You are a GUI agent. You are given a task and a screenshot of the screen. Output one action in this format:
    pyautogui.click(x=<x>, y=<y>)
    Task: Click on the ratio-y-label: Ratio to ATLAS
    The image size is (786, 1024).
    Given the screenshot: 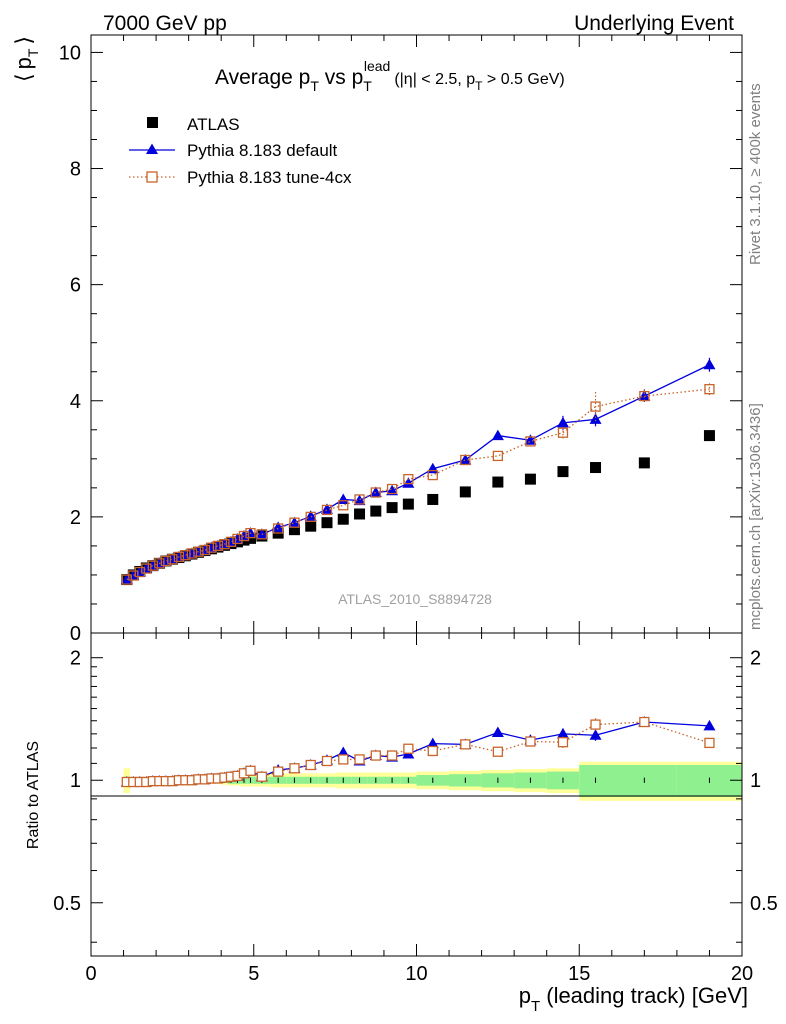 What is the action you would take?
    pyautogui.click(x=33, y=795)
    